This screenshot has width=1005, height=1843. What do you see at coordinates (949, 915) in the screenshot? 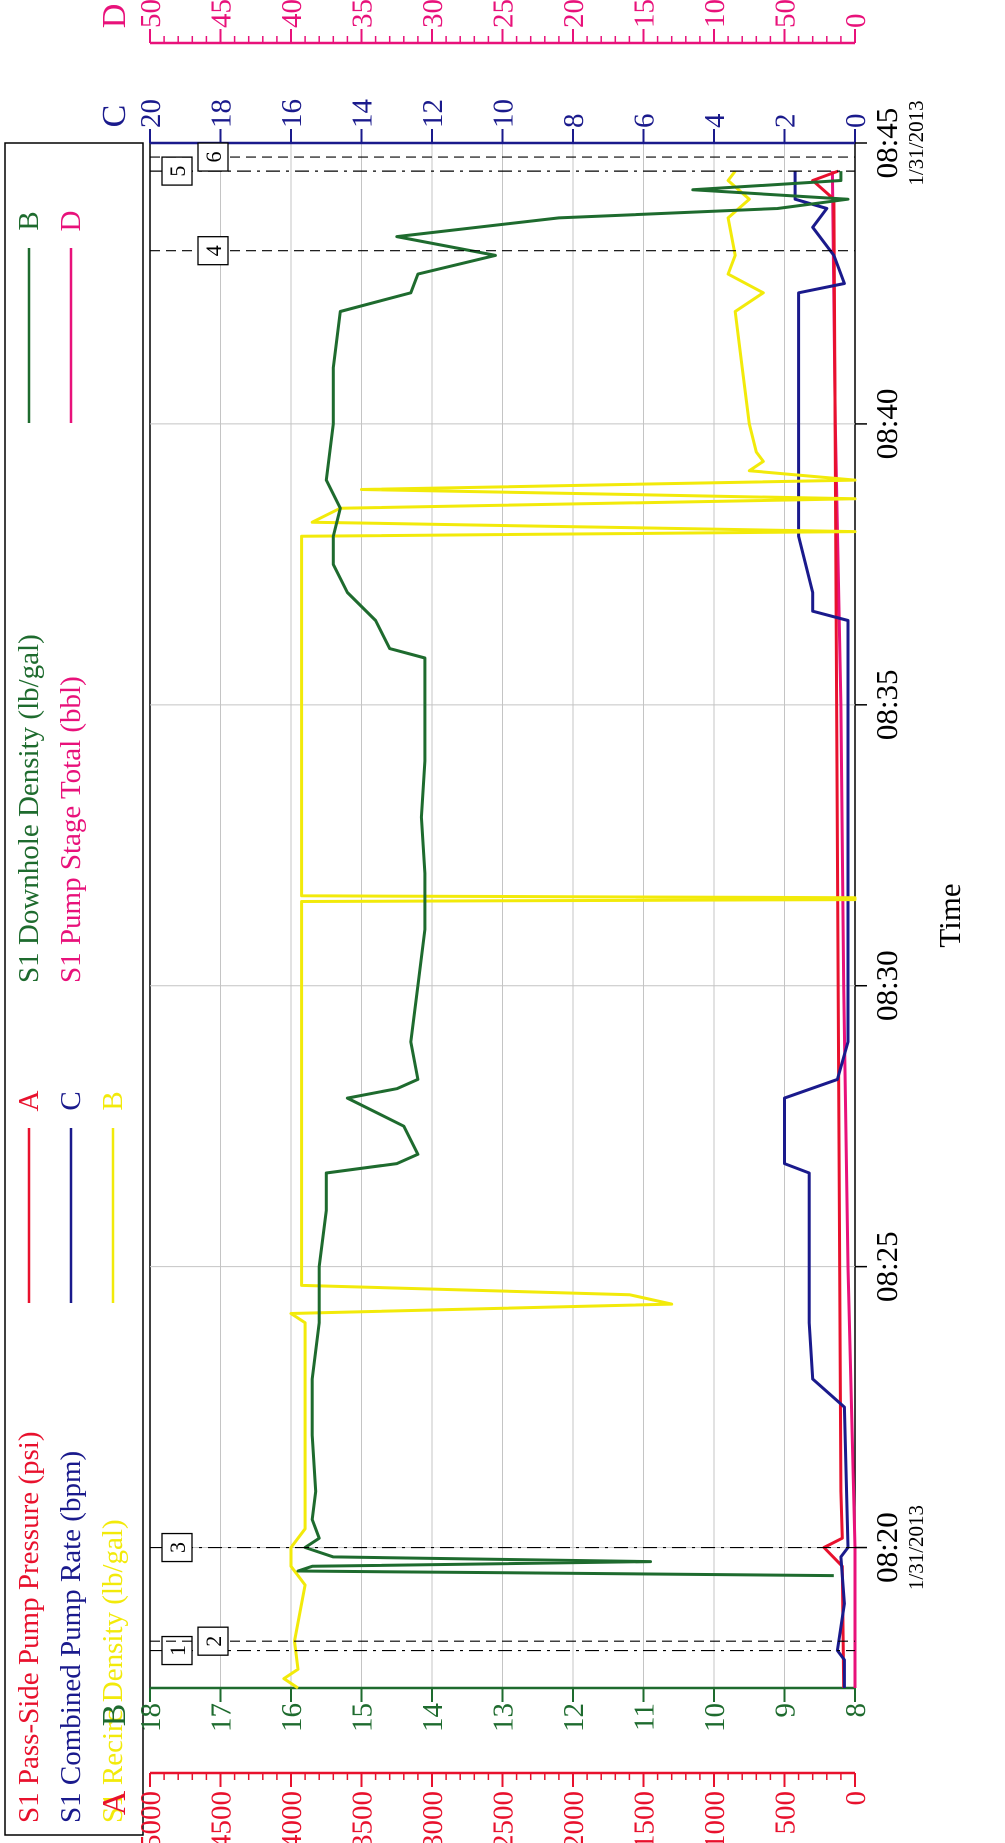
I see `x-axis-title: Time` at bounding box center [949, 915].